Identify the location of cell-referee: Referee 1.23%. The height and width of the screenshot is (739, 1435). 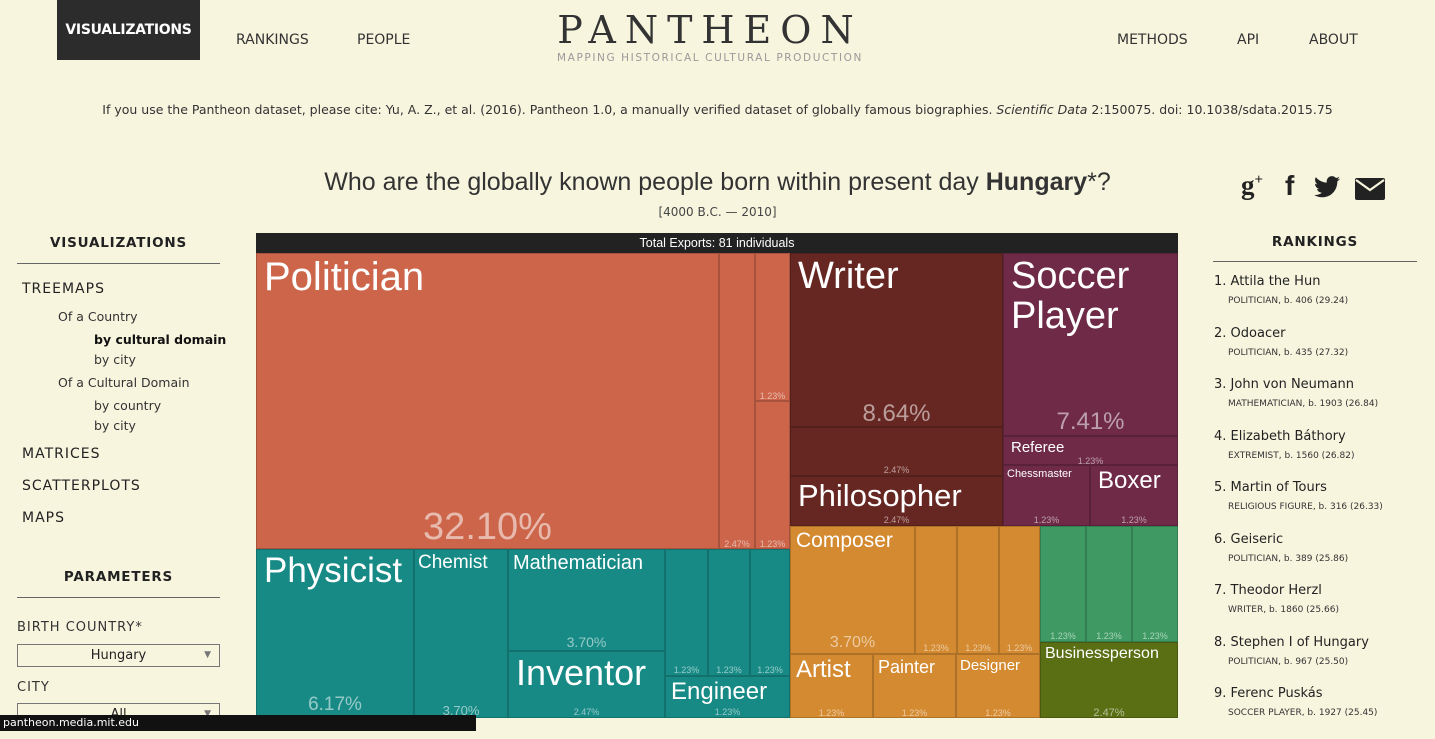
(1090, 450).